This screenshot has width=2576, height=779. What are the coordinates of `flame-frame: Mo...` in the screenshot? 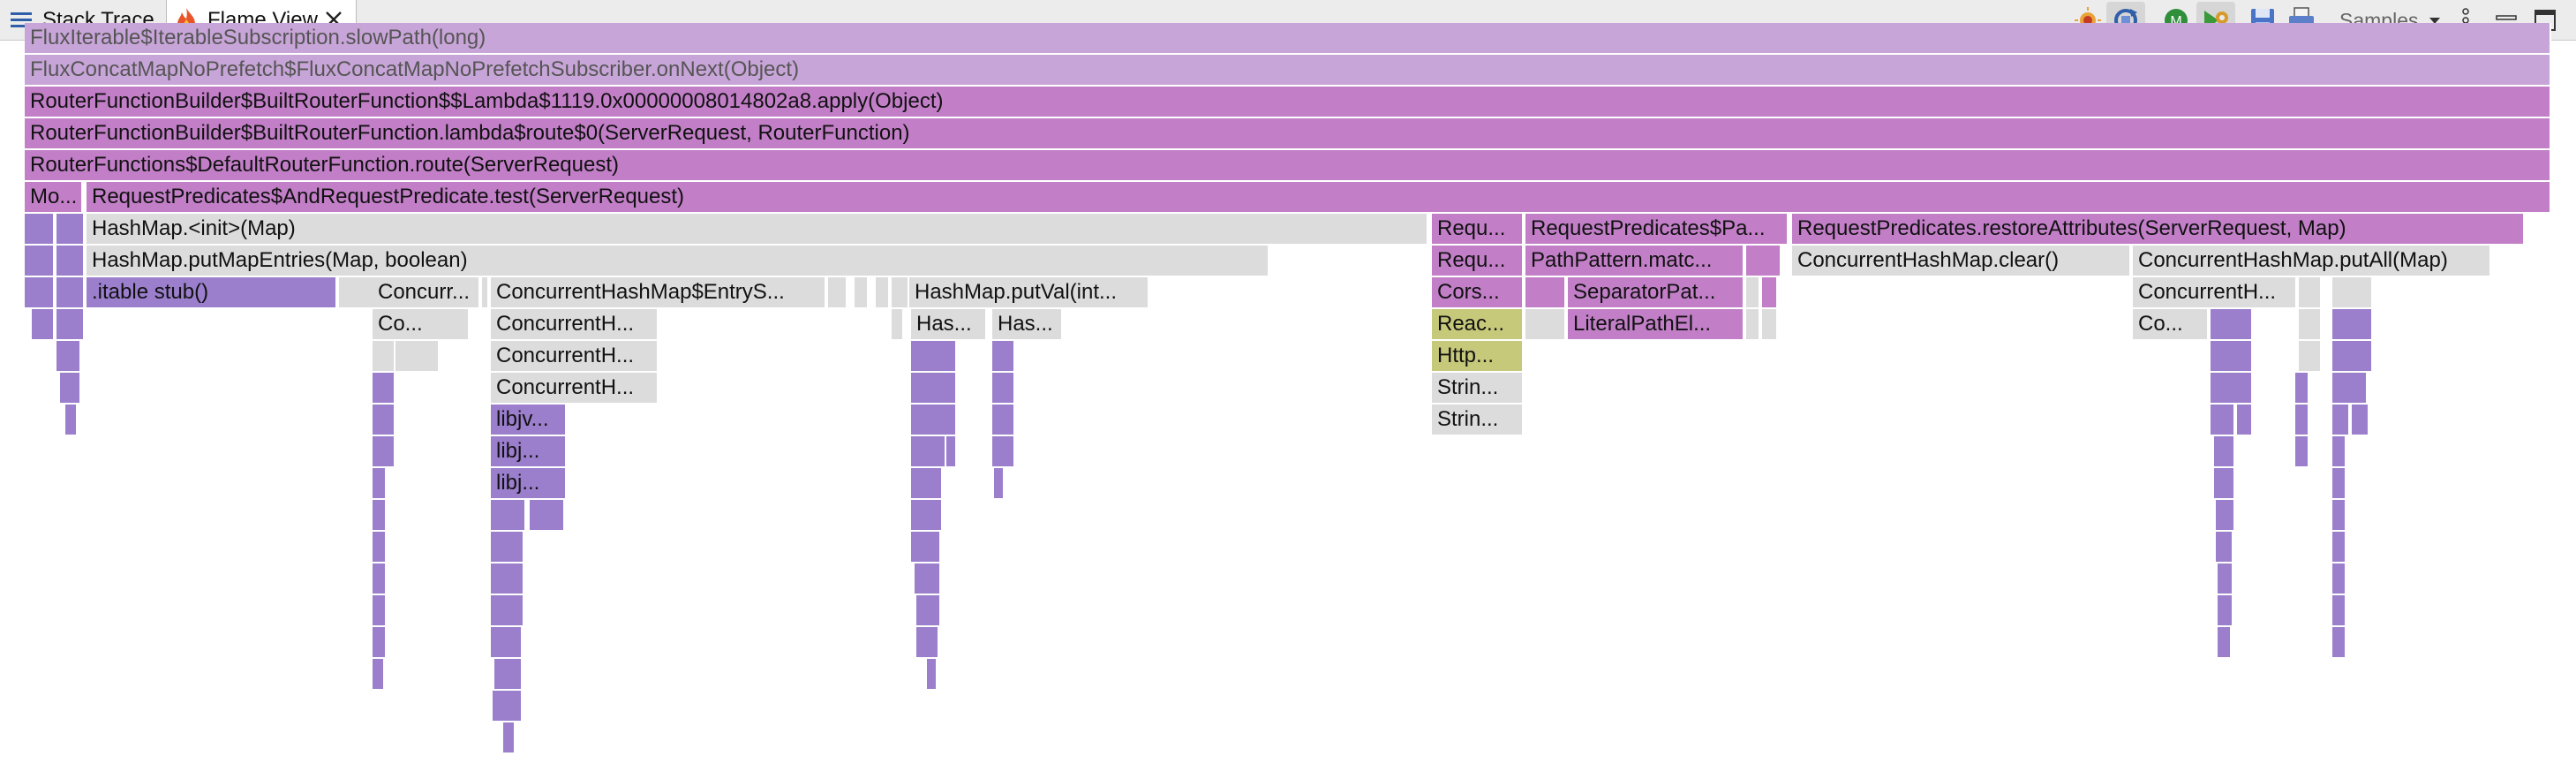 It's located at (54, 198).